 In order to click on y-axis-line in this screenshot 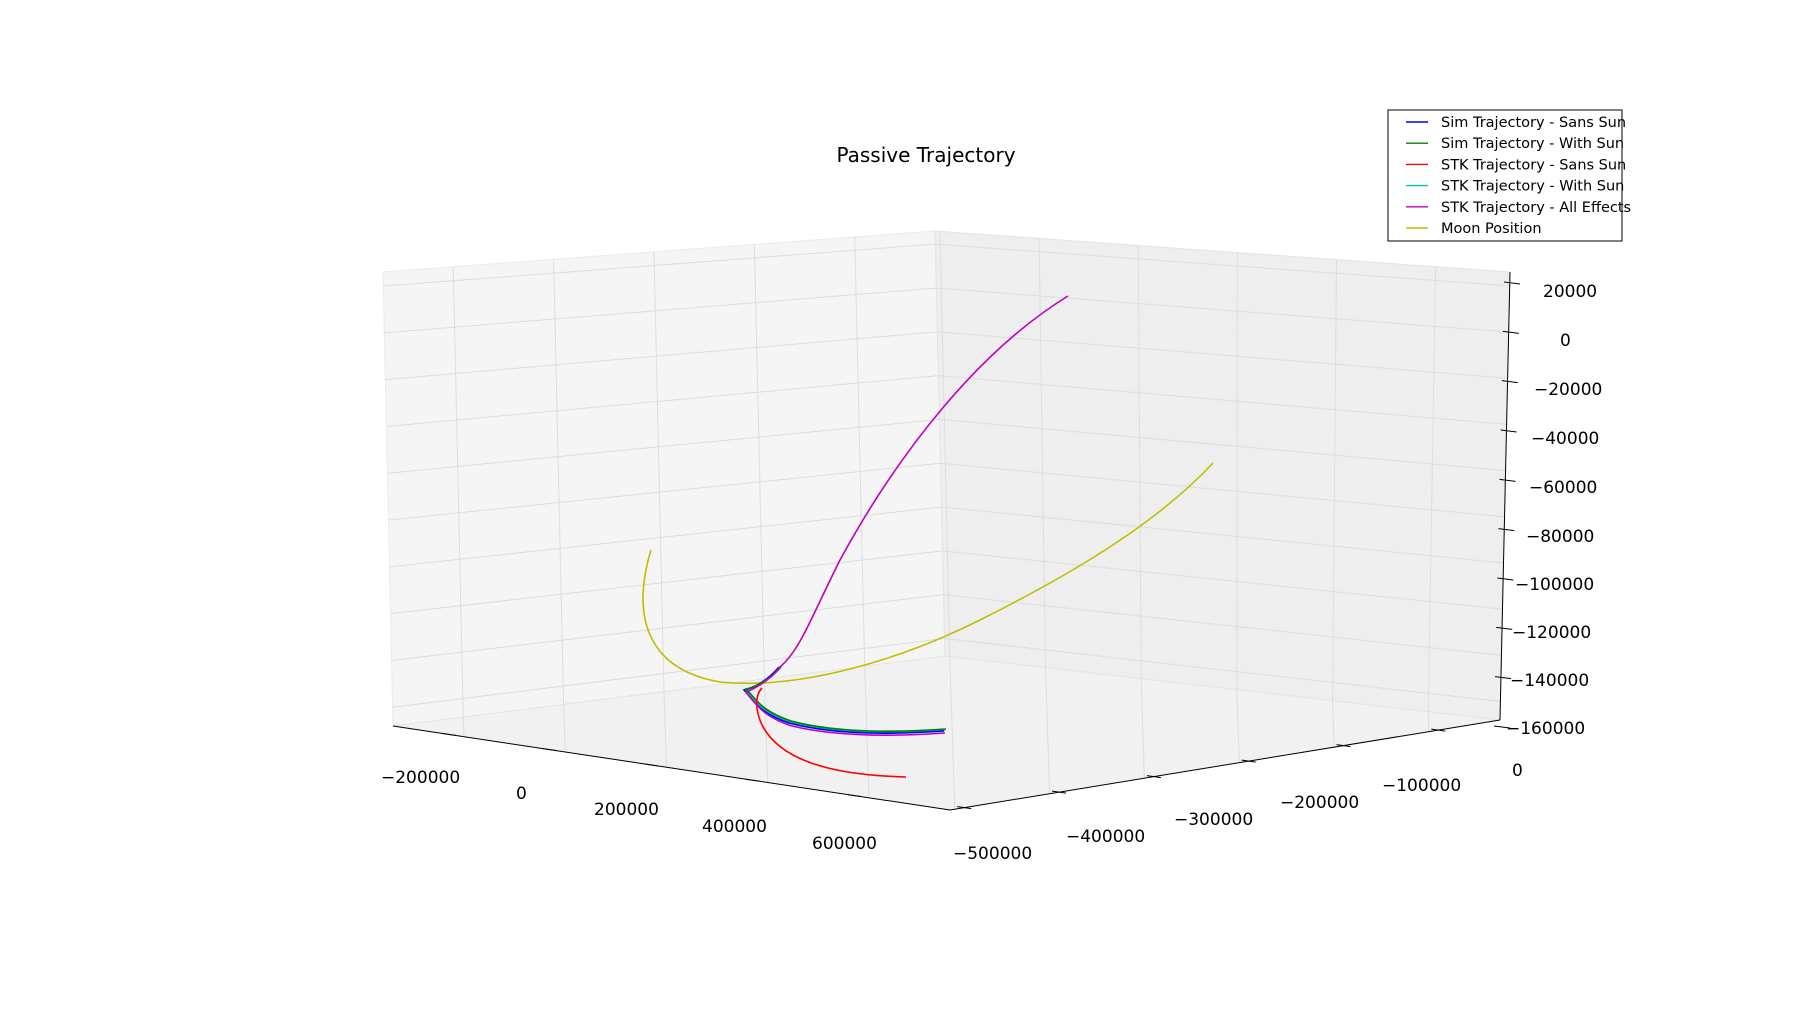, I will do `click(1225, 765)`.